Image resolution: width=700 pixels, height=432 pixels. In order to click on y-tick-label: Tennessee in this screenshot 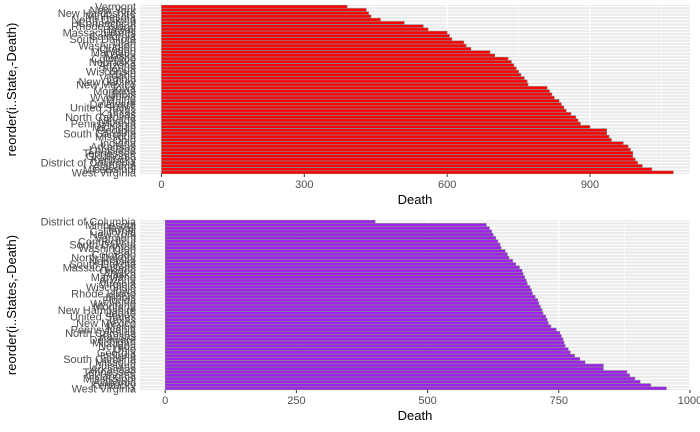, I will do `click(109, 154)`.